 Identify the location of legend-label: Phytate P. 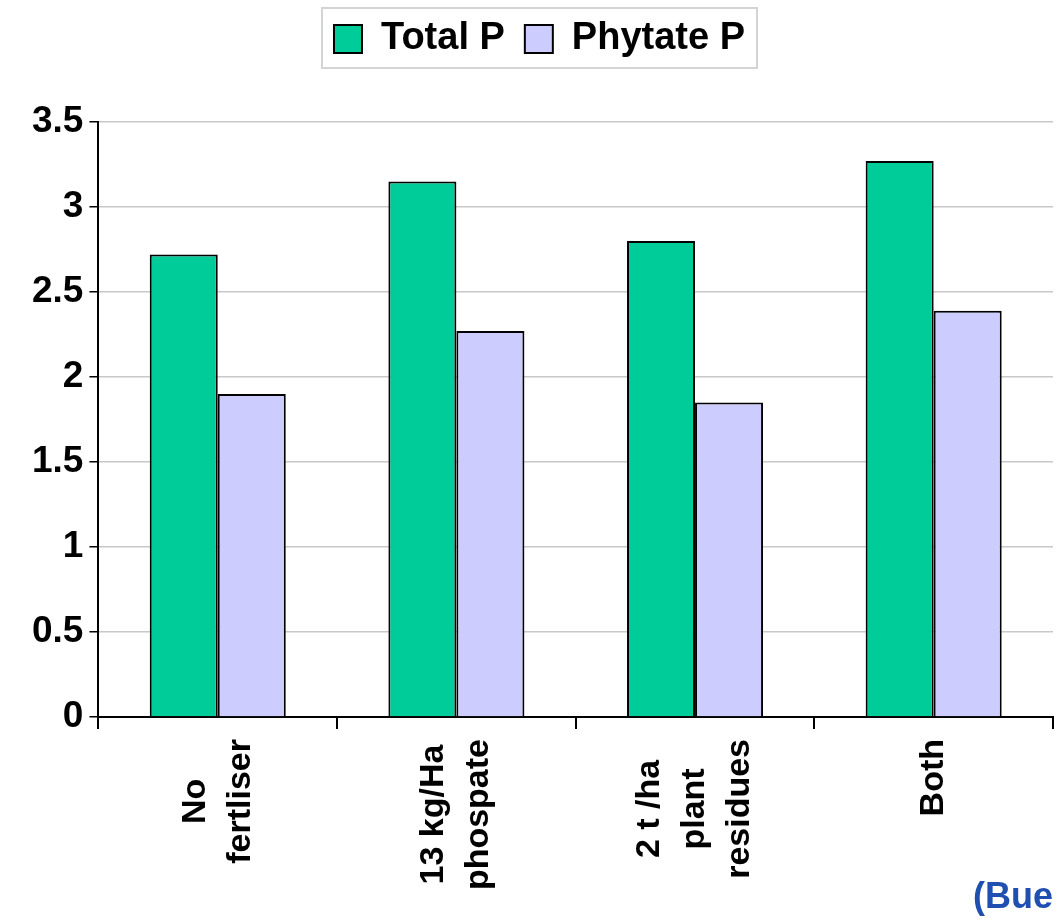
(658, 36).